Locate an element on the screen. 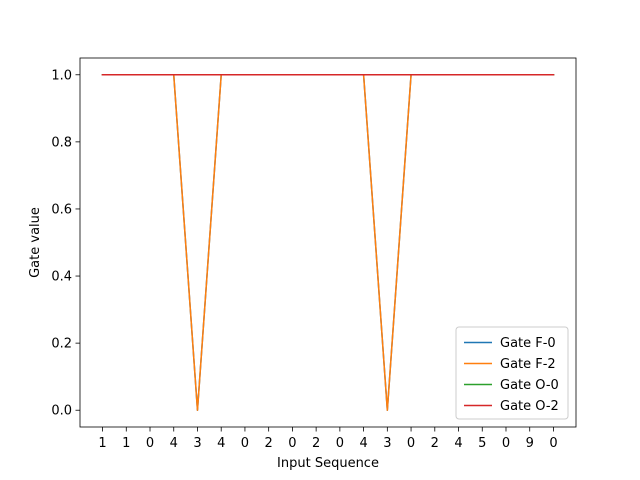  y-tick-label: 0.2 is located at coordinates (61, 344).